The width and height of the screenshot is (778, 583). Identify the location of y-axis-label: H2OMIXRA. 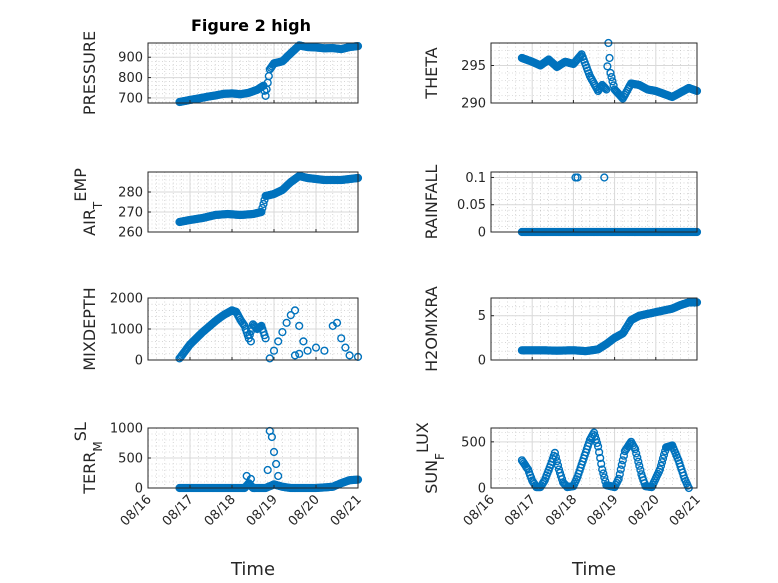
(431, 329).